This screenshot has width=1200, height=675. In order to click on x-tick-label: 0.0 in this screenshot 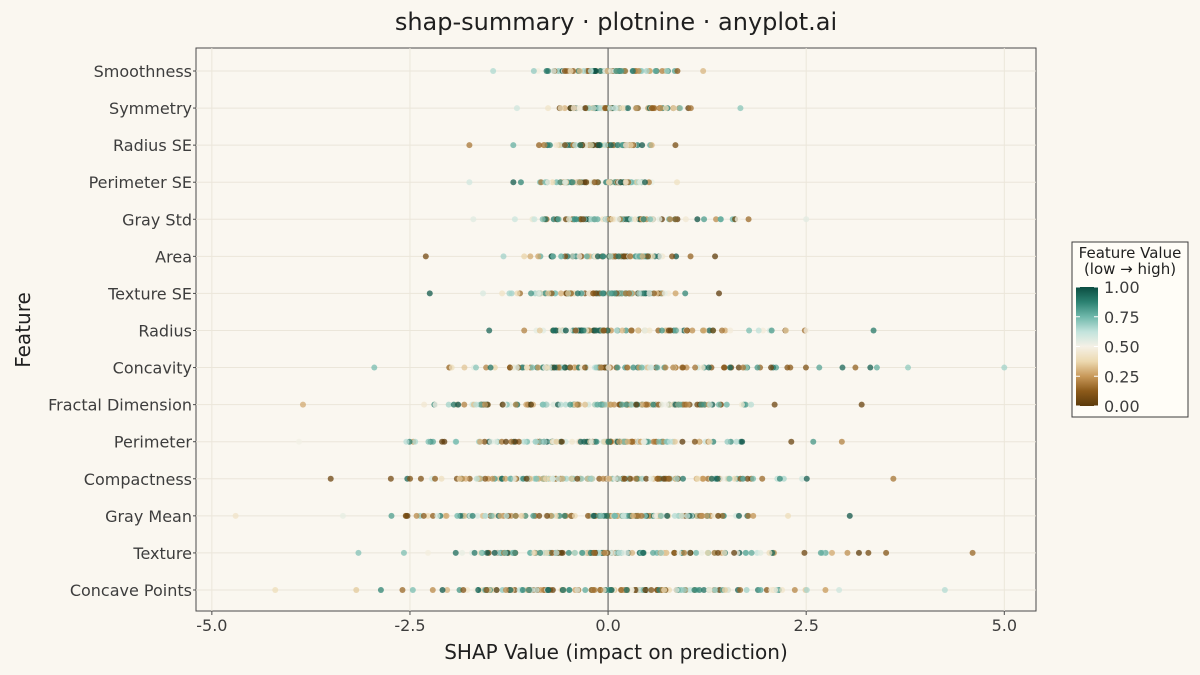, I will do `click(607, 625)`.